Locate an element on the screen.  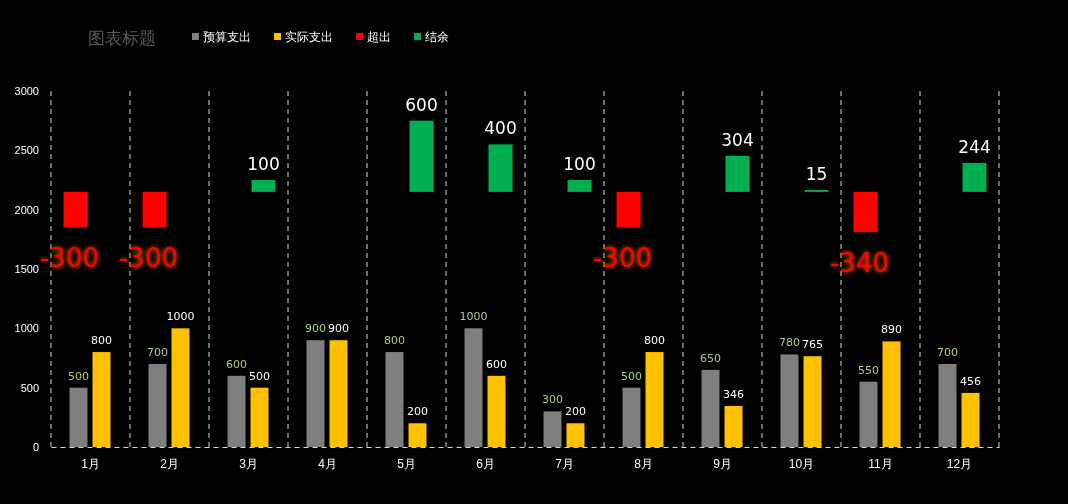
data-label: 300 is located at coordinates (552, 400).